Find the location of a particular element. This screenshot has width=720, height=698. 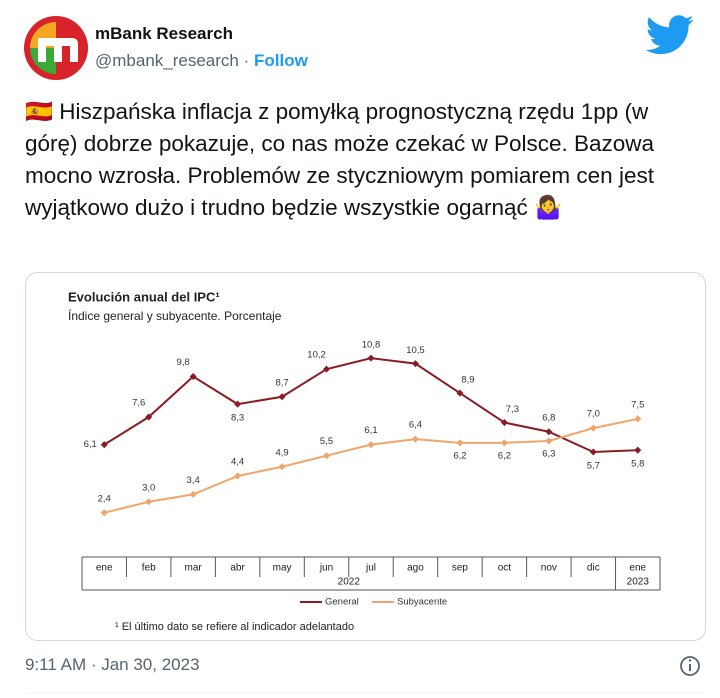

chart-title: Evolución anual del IPC¹ is located at coordinates (144, 296).